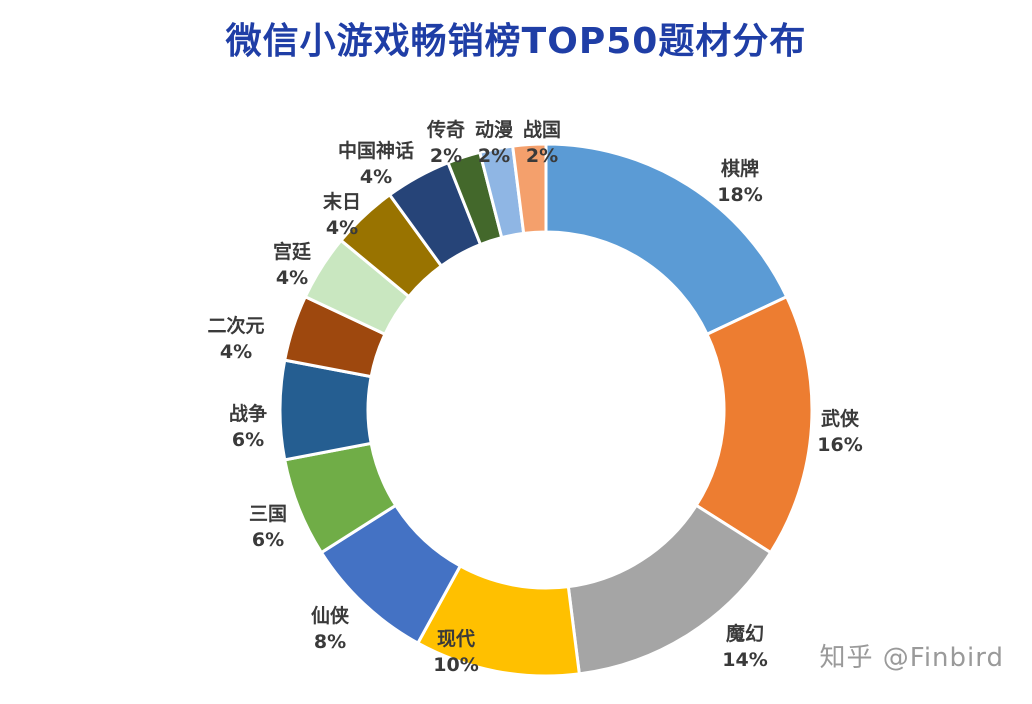 The width and height of the screenshot is (1032, 704). I want to click on slice-label-category: 现代, so click(456, 639).